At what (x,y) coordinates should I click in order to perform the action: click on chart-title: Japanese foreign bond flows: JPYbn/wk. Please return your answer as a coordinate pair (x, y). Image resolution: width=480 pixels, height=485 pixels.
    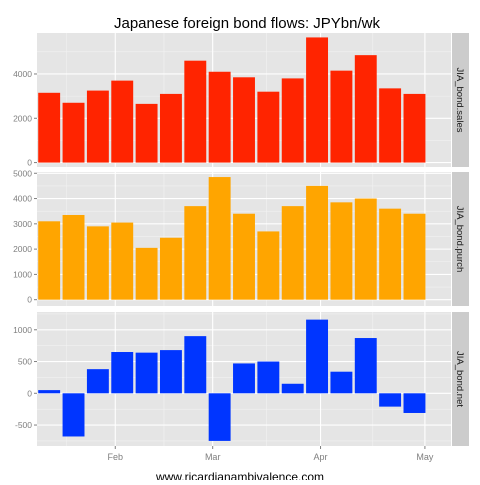
    Looking at the image, I should click on (247, 23).